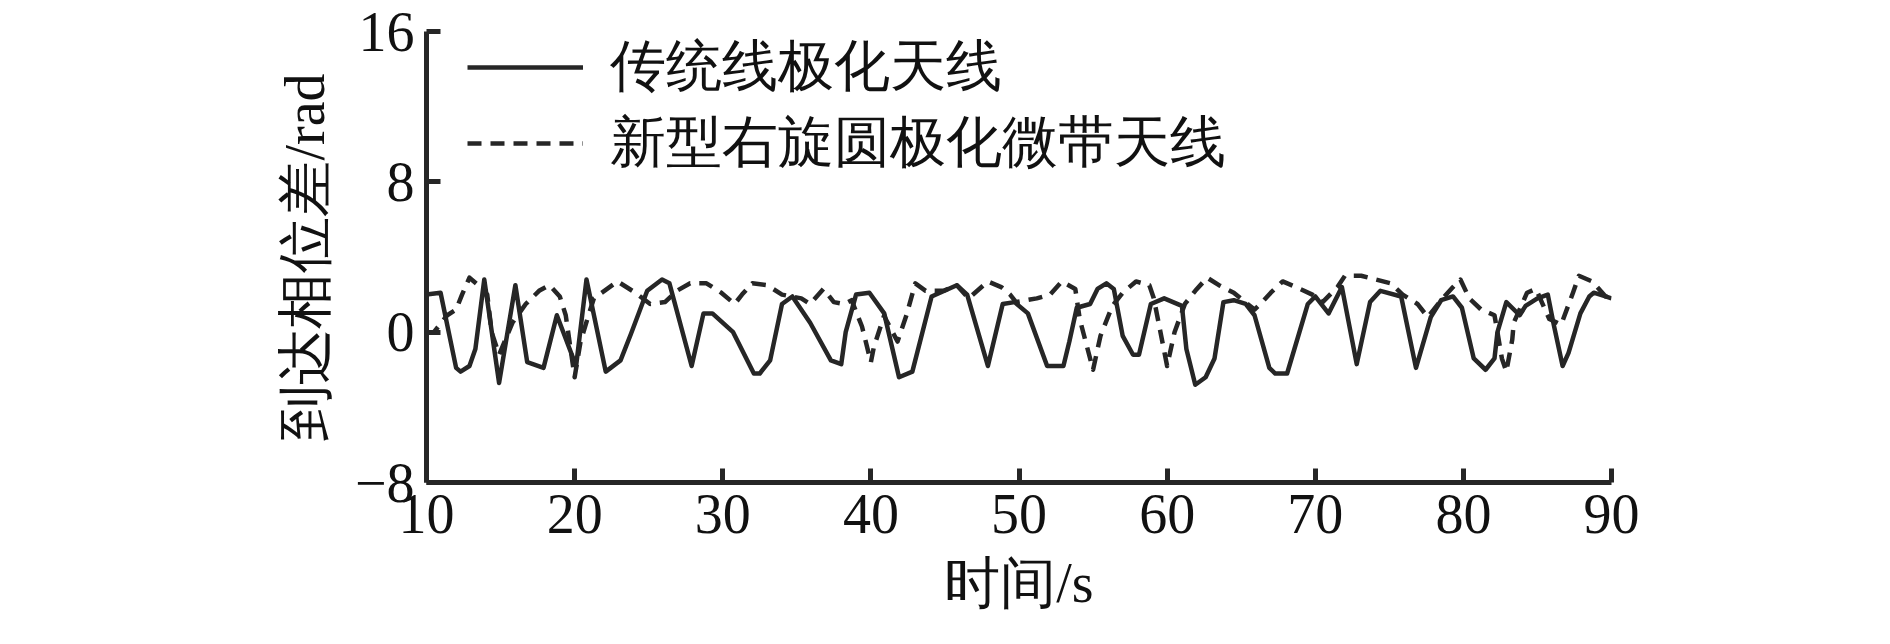 The width and height of the screenshot is (1890, 644). What do you see at coordinates (870, 513) in the screenshot?
I see `x-tick-label: 40` at bounding box center [870, 513].